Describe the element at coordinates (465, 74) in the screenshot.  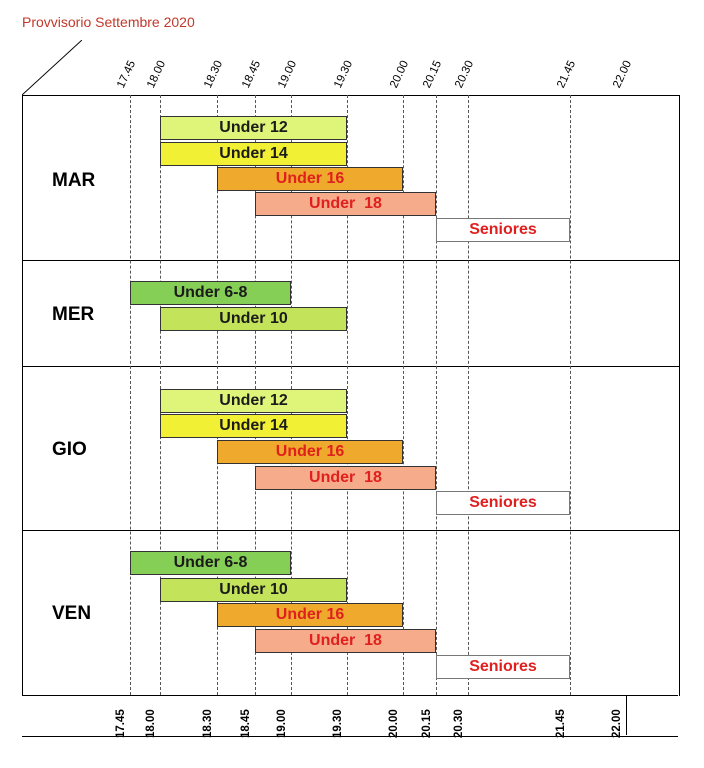
I see `top-time-label: 20.30` at that location.